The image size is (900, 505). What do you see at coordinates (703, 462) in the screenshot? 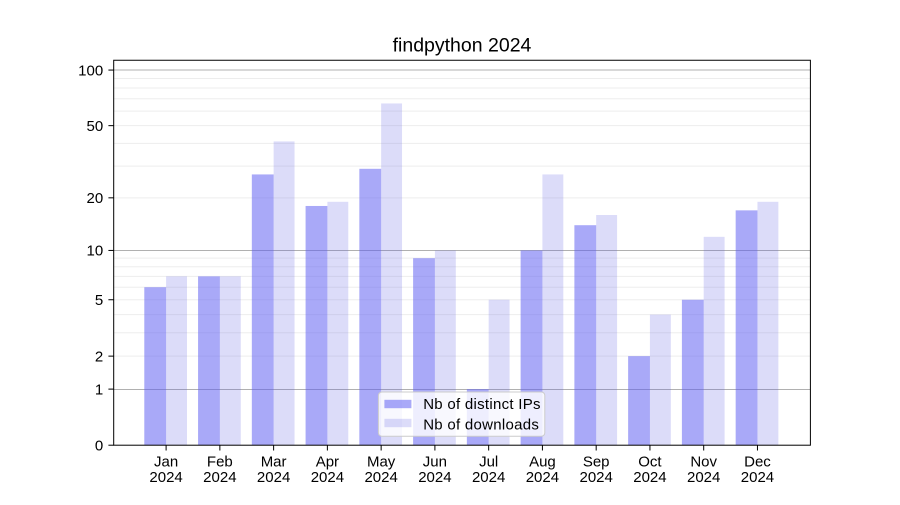
I see `svg-text: Nov` at bounding box center [703, 462].